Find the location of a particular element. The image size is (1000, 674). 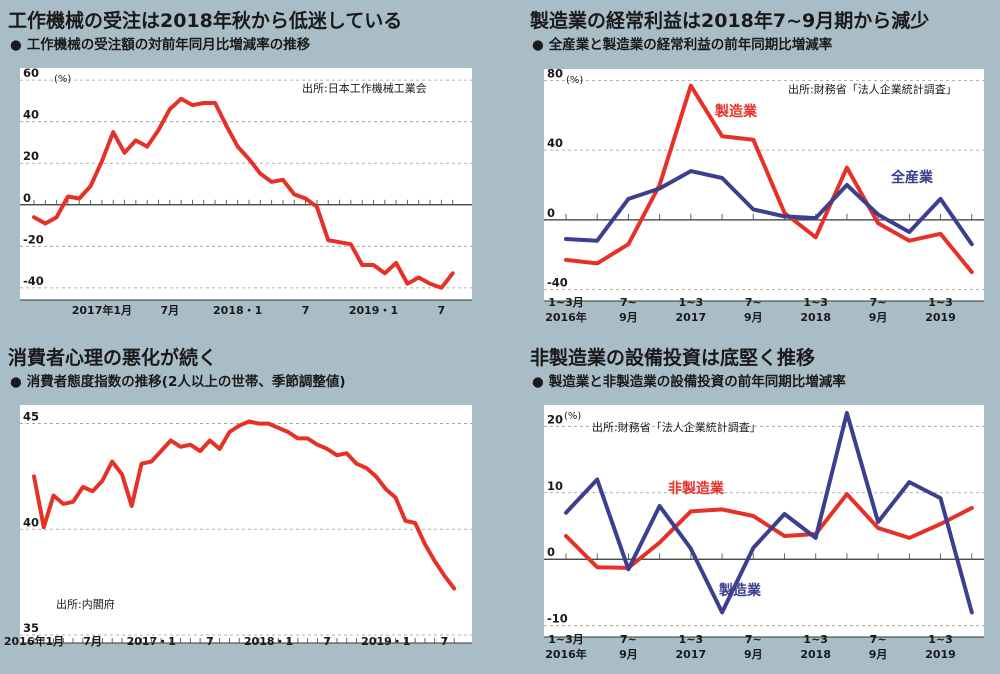

chart-title: 非製造業の設備投資は底堅く推移 is located at coordinates (673, 358).